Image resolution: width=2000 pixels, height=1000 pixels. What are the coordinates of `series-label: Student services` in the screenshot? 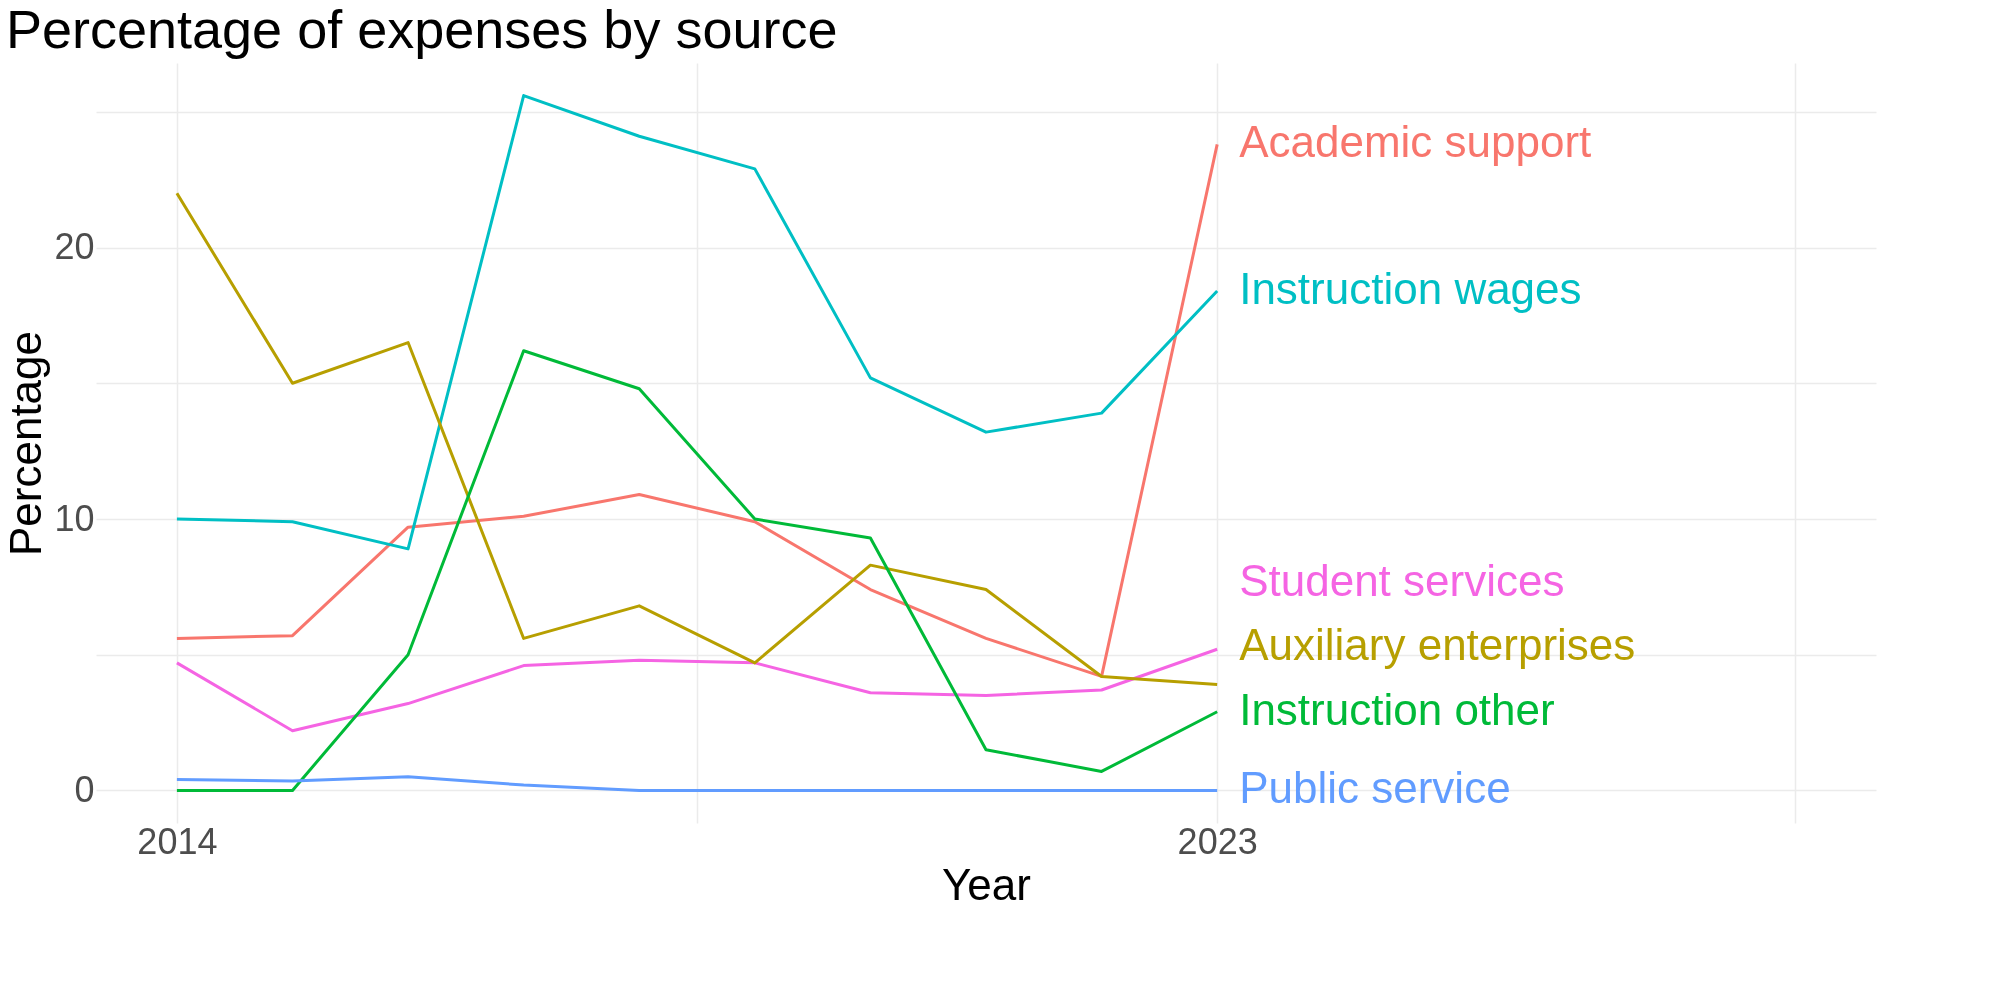 It's located at (1402, 580).